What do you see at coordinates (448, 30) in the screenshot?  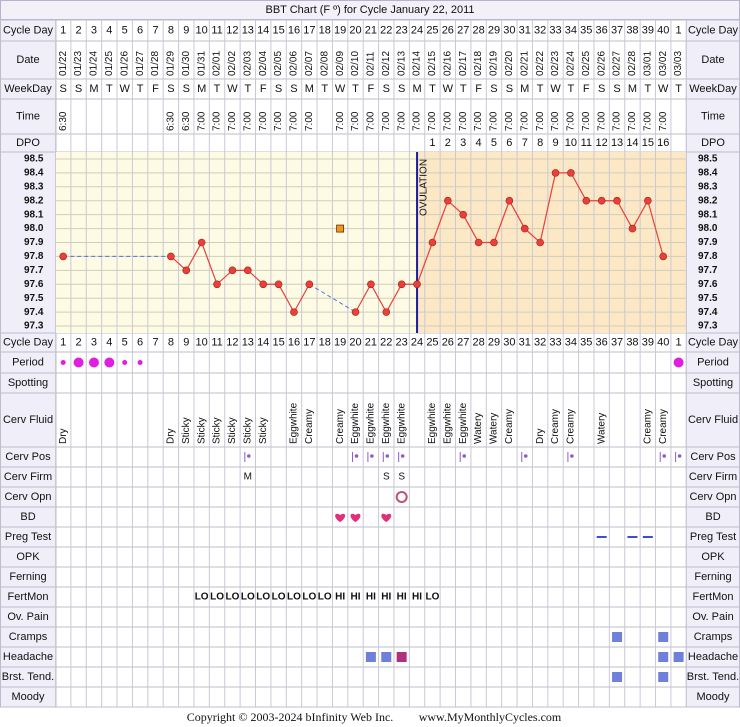 I see `cycle-day: 26` at bounding box center [448, 30].